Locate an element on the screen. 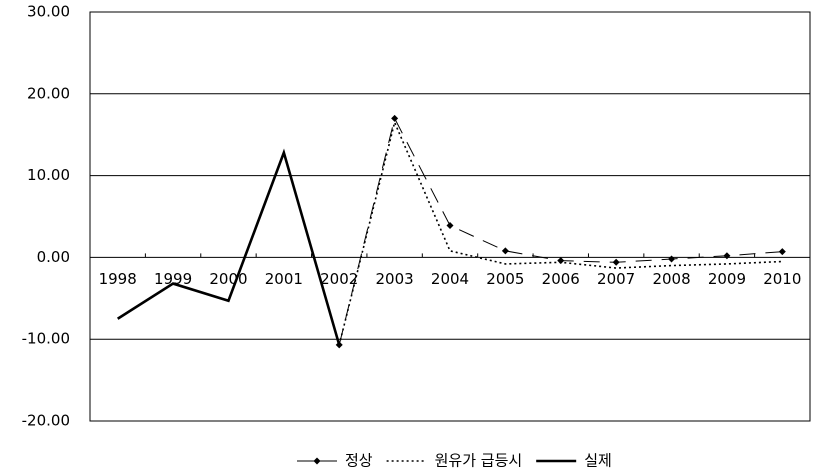 This screenshot has height=475, width=820. x-tick-label: 2010 is located at coordinates (782, 279).